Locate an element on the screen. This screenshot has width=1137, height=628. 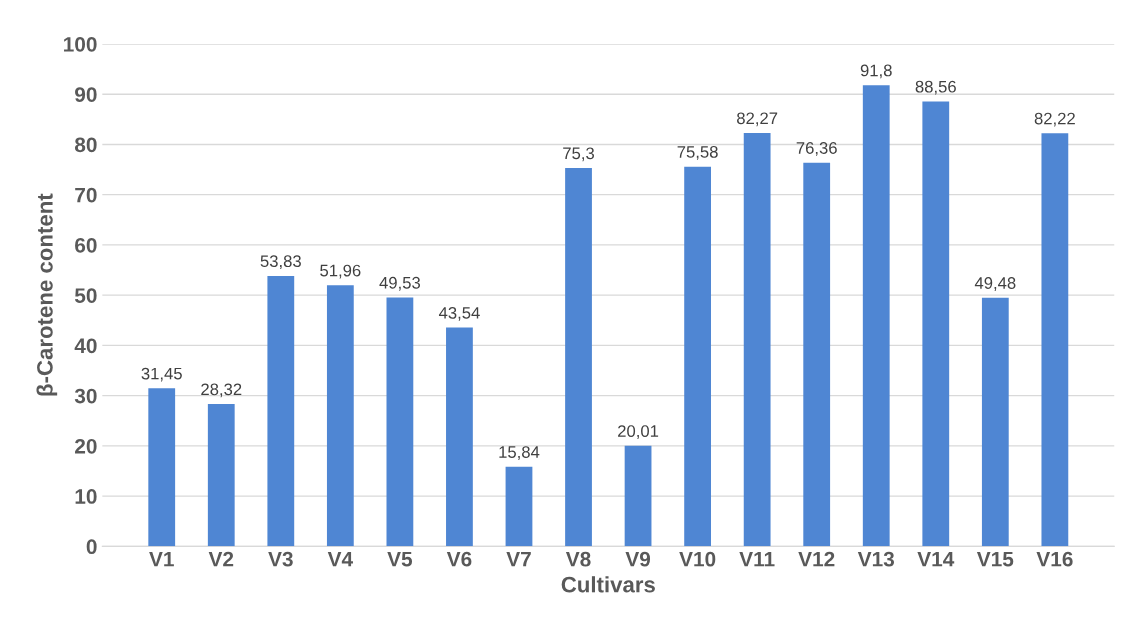
data-label: 15,84 is located at coordinates (519, 453).